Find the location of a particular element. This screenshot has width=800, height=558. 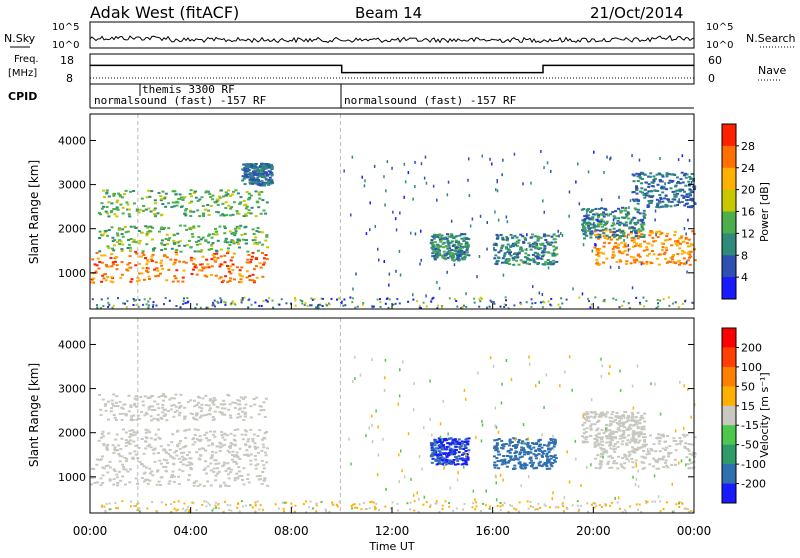

power-ylabel: Slant Range [km] is located at coordinates (34, 212).